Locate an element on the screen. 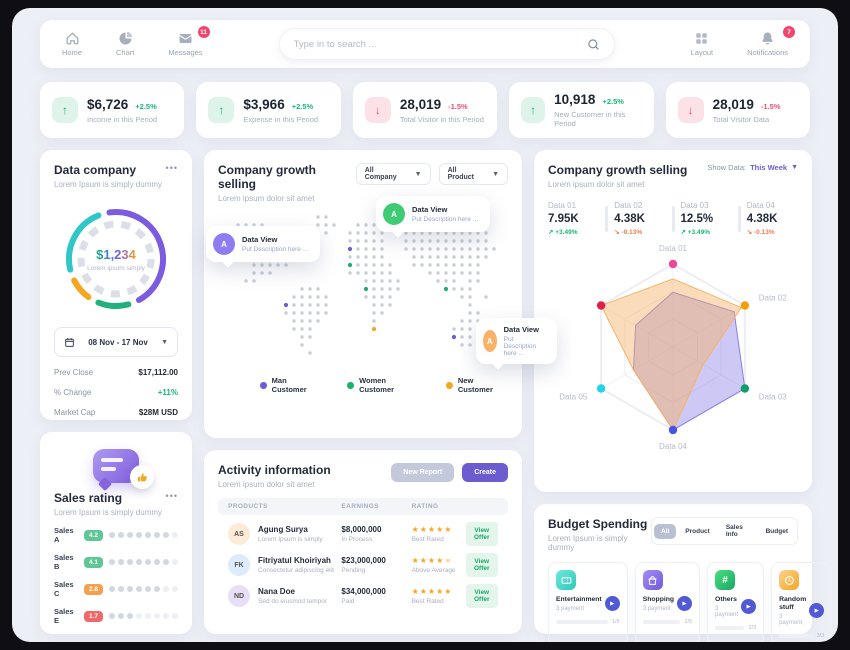 The height and width of the screenshot is (650, 850). budget-name: Others is located at coordinates (726, 599).